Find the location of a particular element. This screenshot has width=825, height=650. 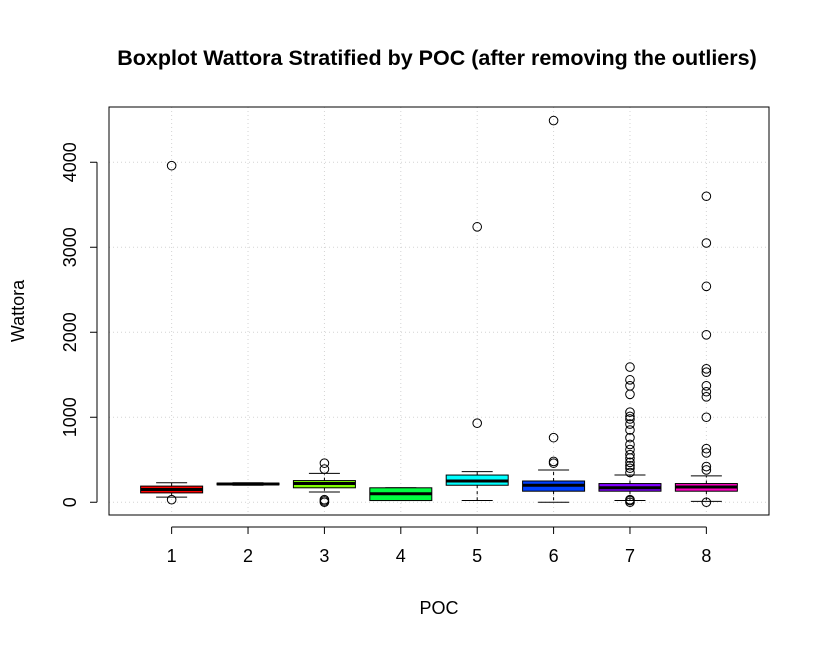

x-tick-label: 6 is located at coordinates (554, 556).